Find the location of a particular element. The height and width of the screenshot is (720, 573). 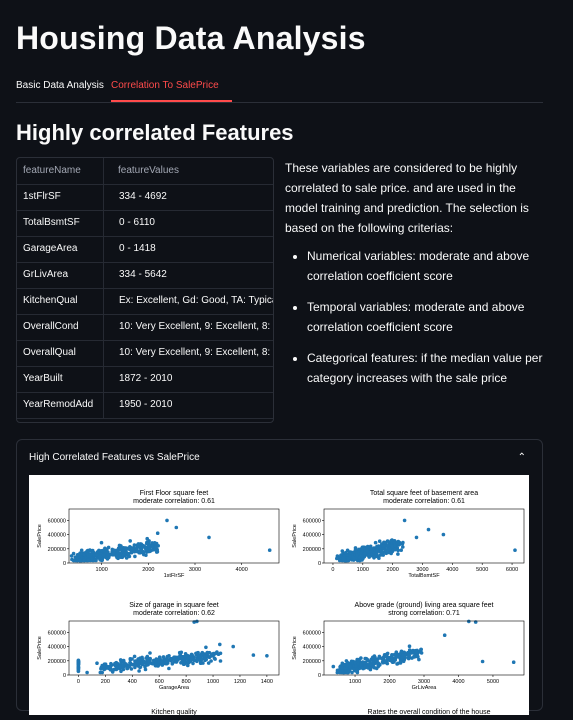

table-row: GrLivArea 334 - 5642 is located at coordinates (145, 275).